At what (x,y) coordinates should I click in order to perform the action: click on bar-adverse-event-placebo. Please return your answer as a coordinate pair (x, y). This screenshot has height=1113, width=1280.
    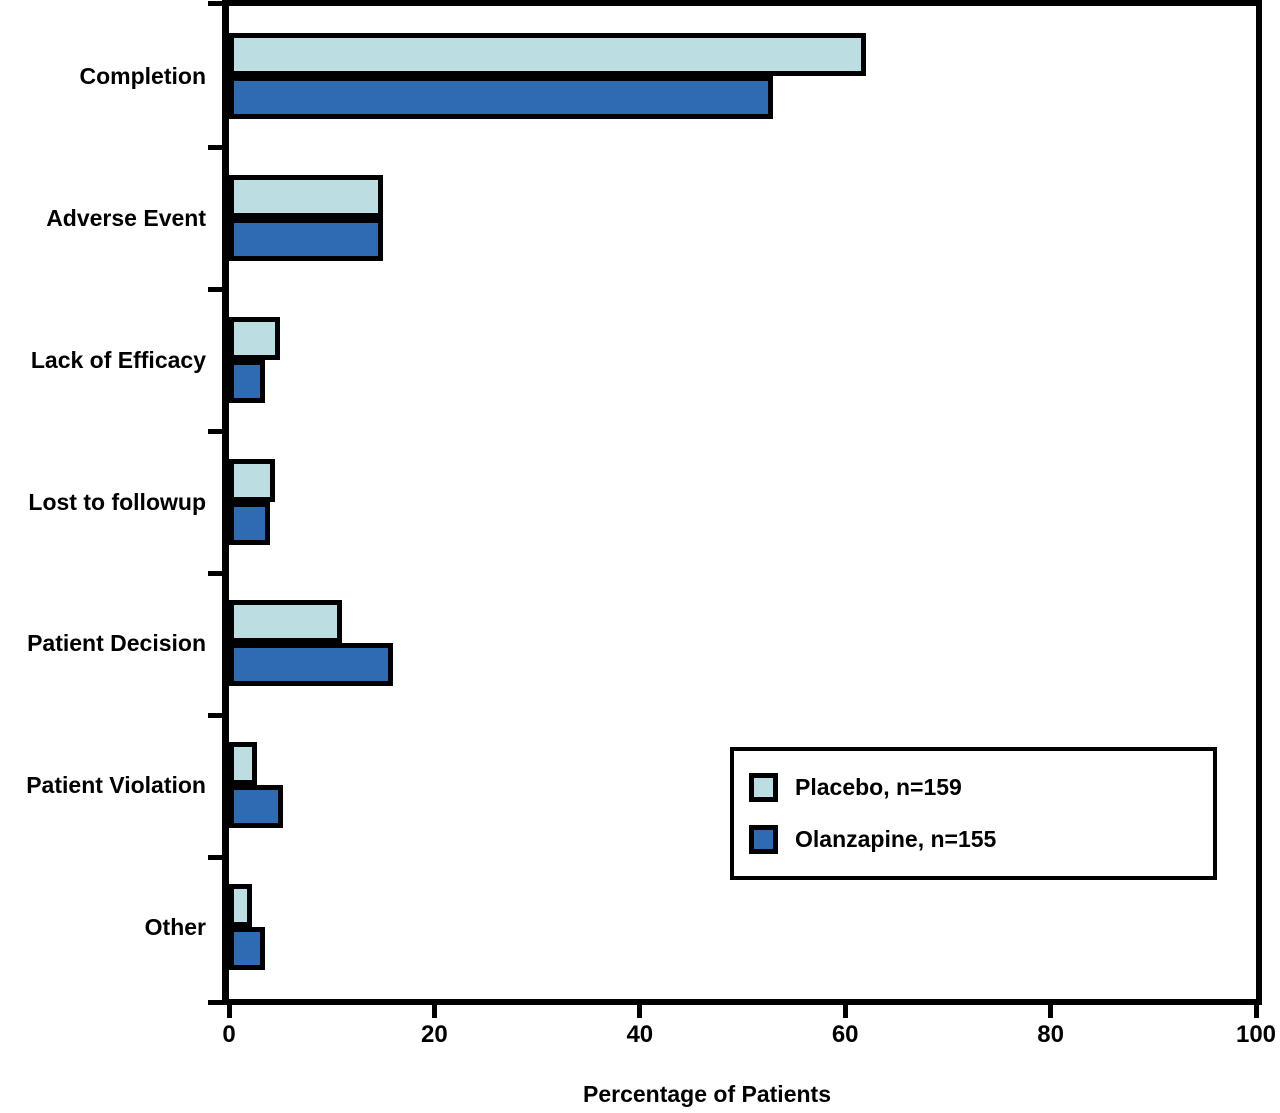
    Looking at the image, I should click on (306, 196).